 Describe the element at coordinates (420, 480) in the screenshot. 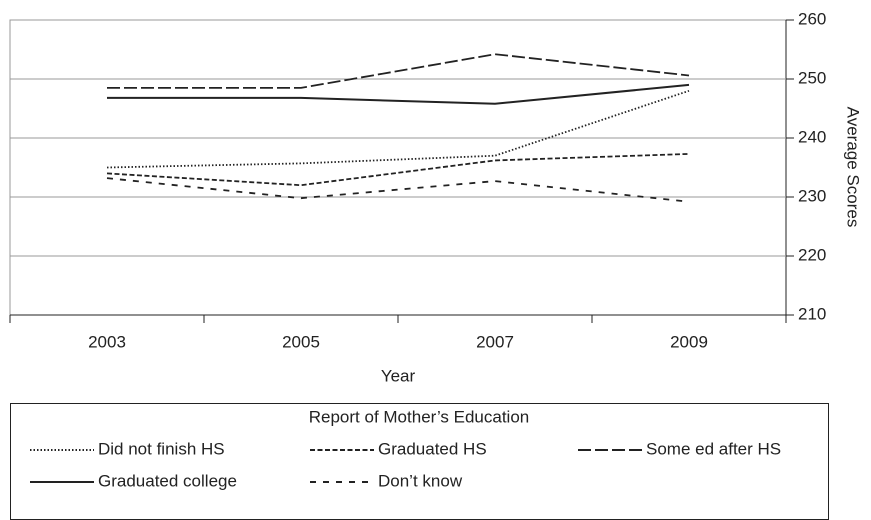

I see `legend-label: Don’t know` at that location.